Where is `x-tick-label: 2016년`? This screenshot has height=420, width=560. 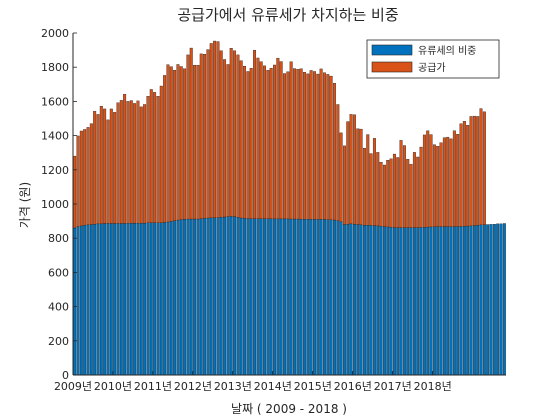 x-tick-label: 2016년 is located at coordinates (353, 386).